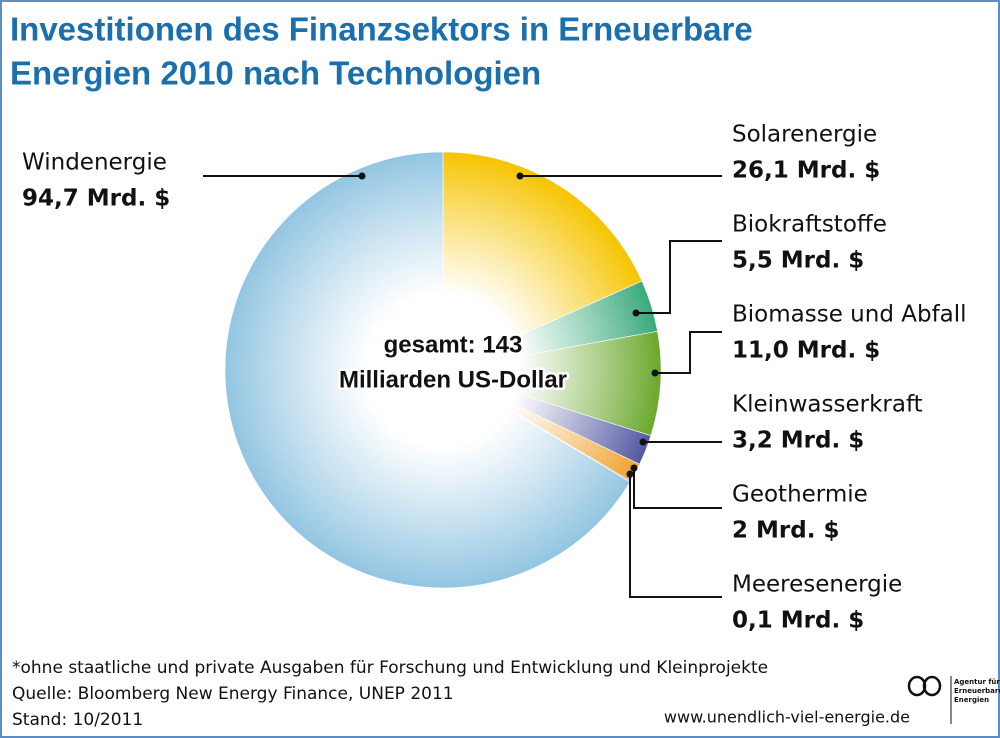 Image resolution: width=1000 pixels, height=738 pixels. I want to click on center-label: Milliarden US-Dollar, so click(453, 379).